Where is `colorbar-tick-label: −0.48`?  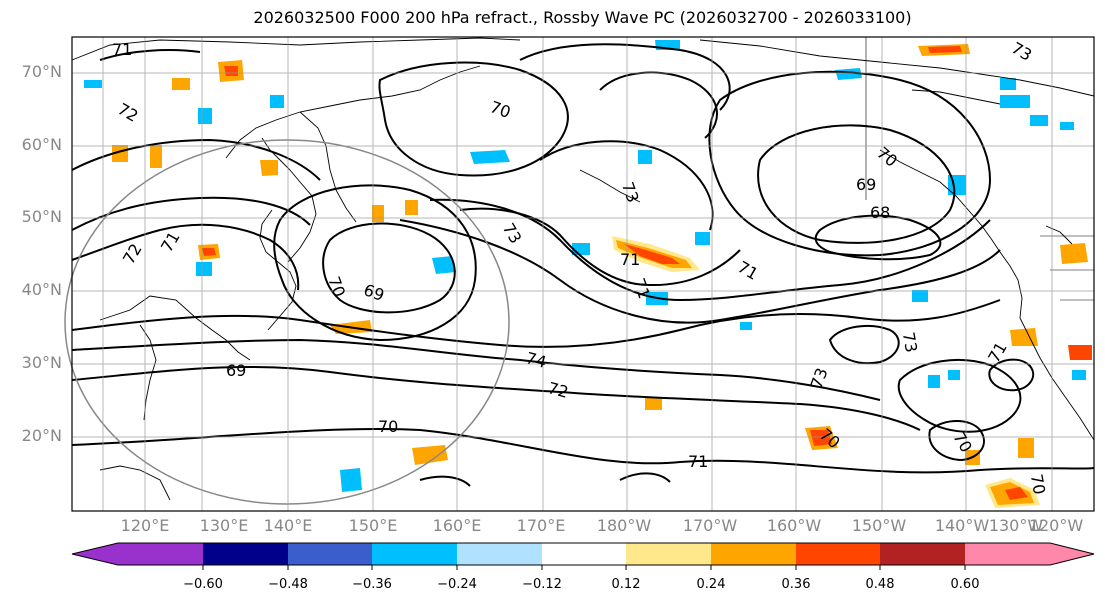
colorbar-tick-label: −0.48 is located at coordinates (288, 584).